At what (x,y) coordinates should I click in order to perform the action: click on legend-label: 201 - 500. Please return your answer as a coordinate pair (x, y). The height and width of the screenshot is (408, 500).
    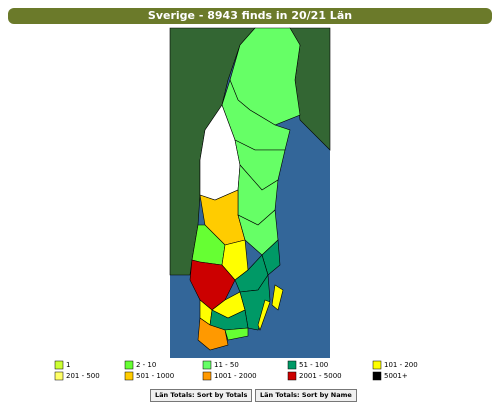
    Looking at the image, I should click on (83, 376).